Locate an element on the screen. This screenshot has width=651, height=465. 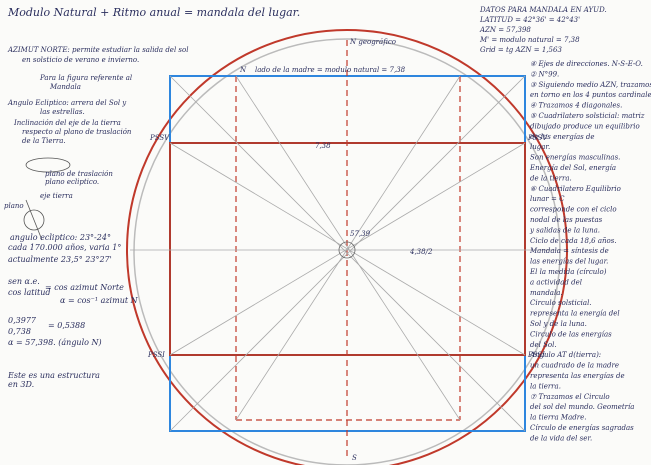
note: representa la energía del is located at coordinates (575, 314).